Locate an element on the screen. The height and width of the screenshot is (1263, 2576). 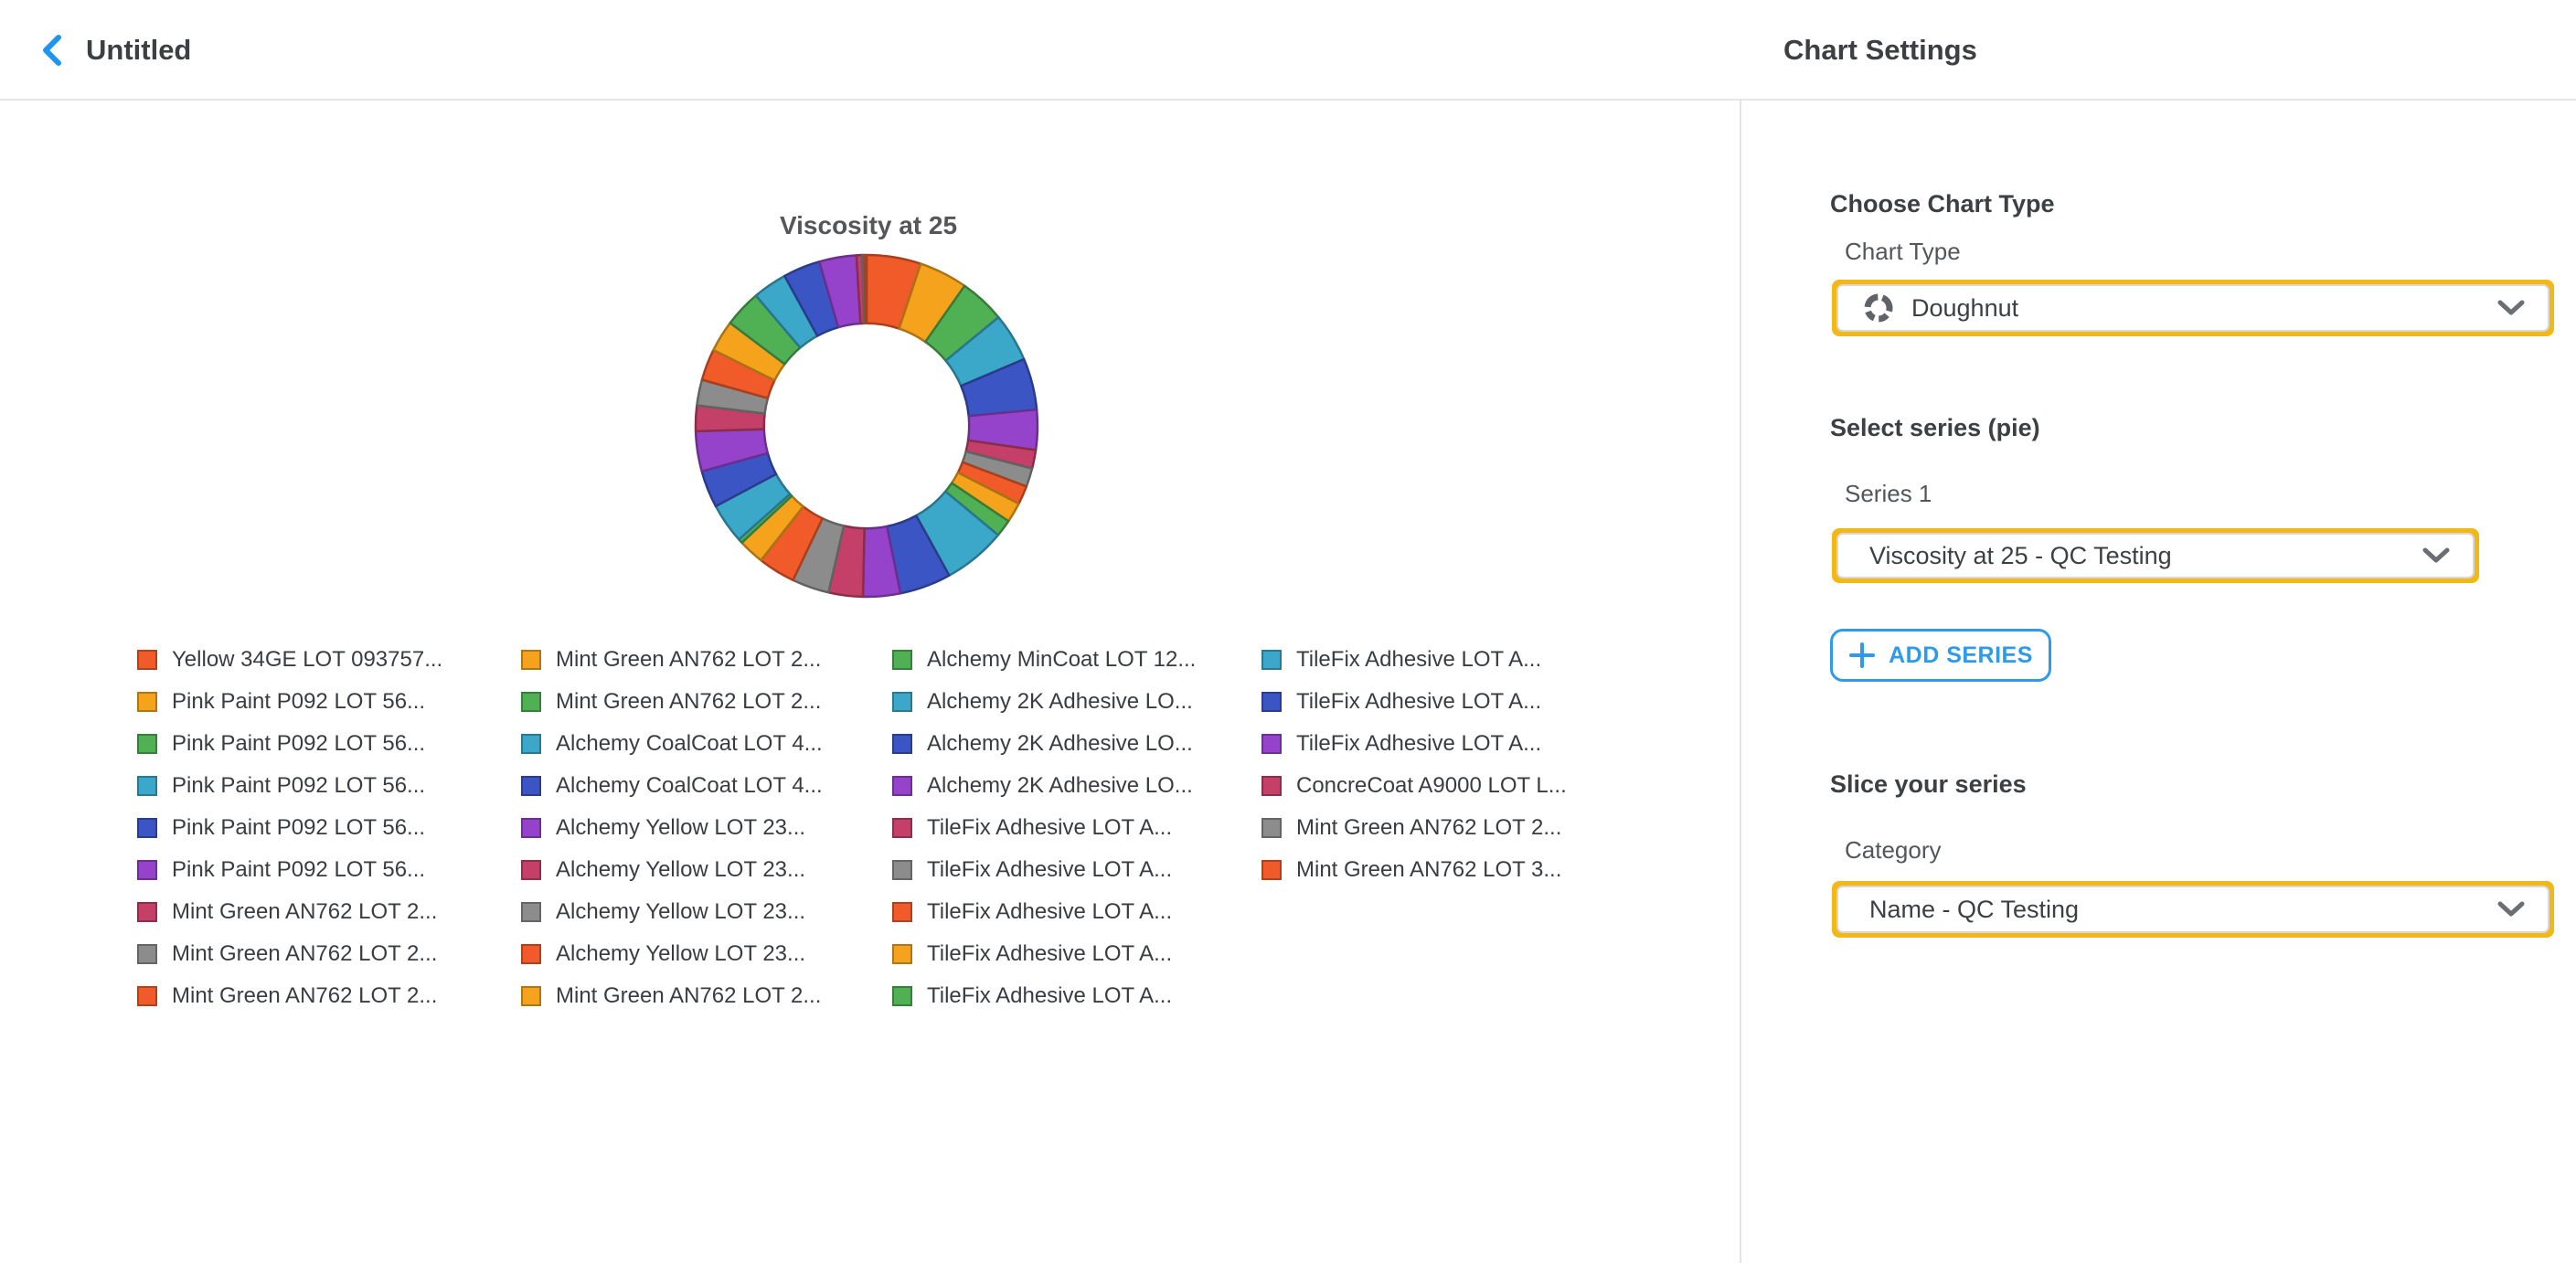
top-header: Untitled Chart Settings is located at coordinates (1288, 50).